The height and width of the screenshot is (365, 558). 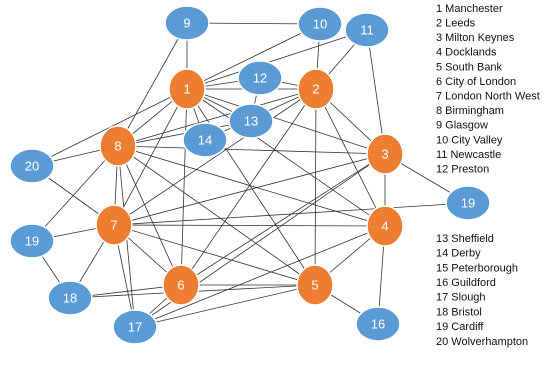 I want to click on node-label: 16, so click(x=378, y=323).